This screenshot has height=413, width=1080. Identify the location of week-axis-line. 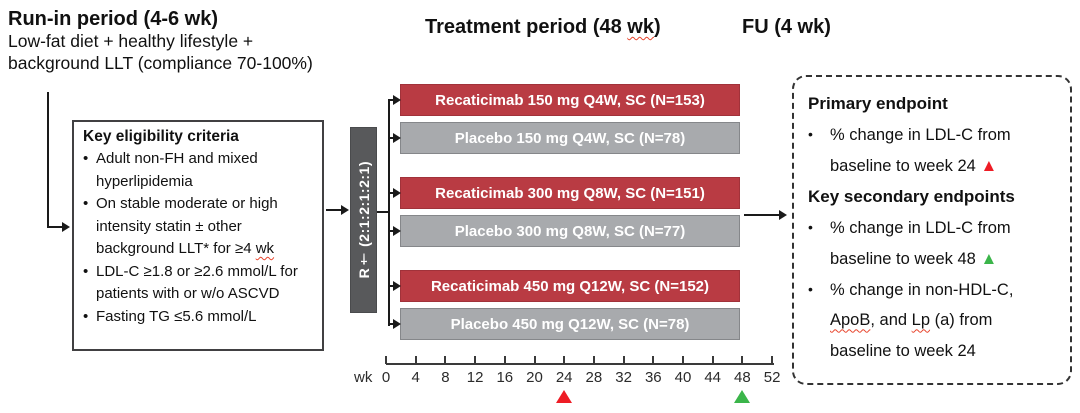
(580, 364).